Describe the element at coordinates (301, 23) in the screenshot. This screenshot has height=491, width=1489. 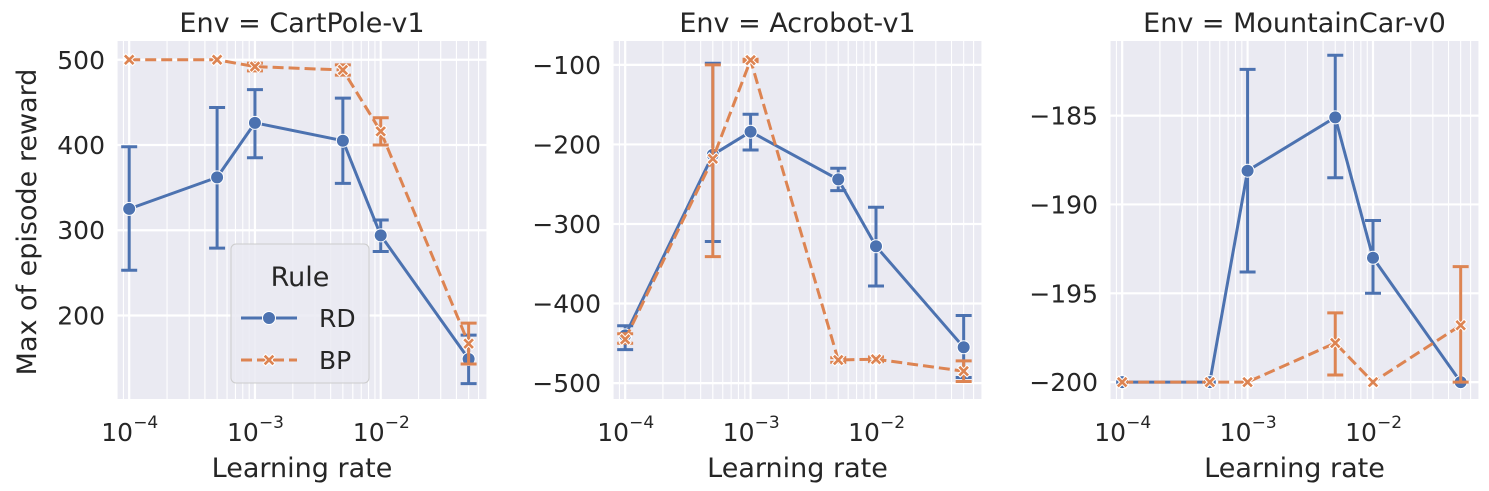
I see `panel-title: Env = CartPole-v1` at that location.